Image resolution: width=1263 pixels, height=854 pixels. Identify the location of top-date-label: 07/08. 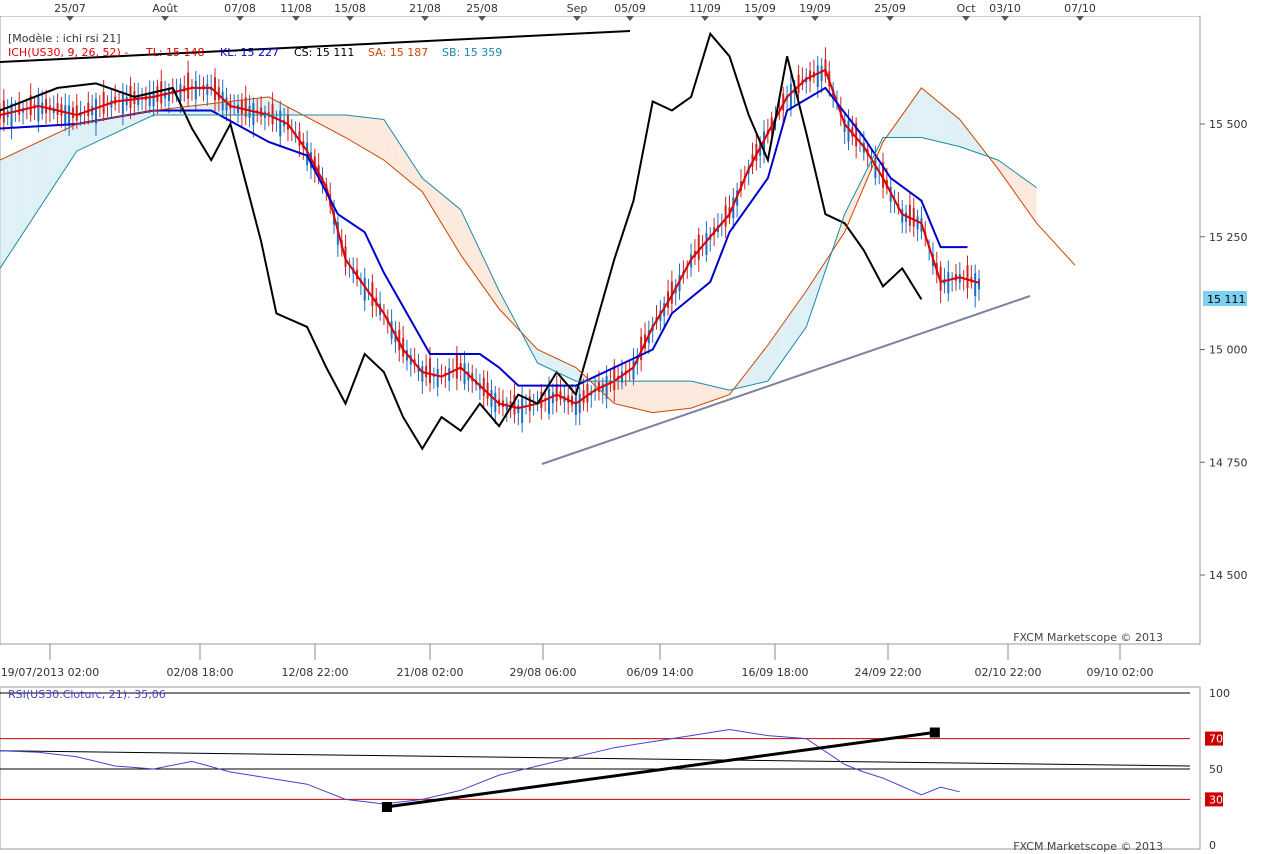
(240, 8).